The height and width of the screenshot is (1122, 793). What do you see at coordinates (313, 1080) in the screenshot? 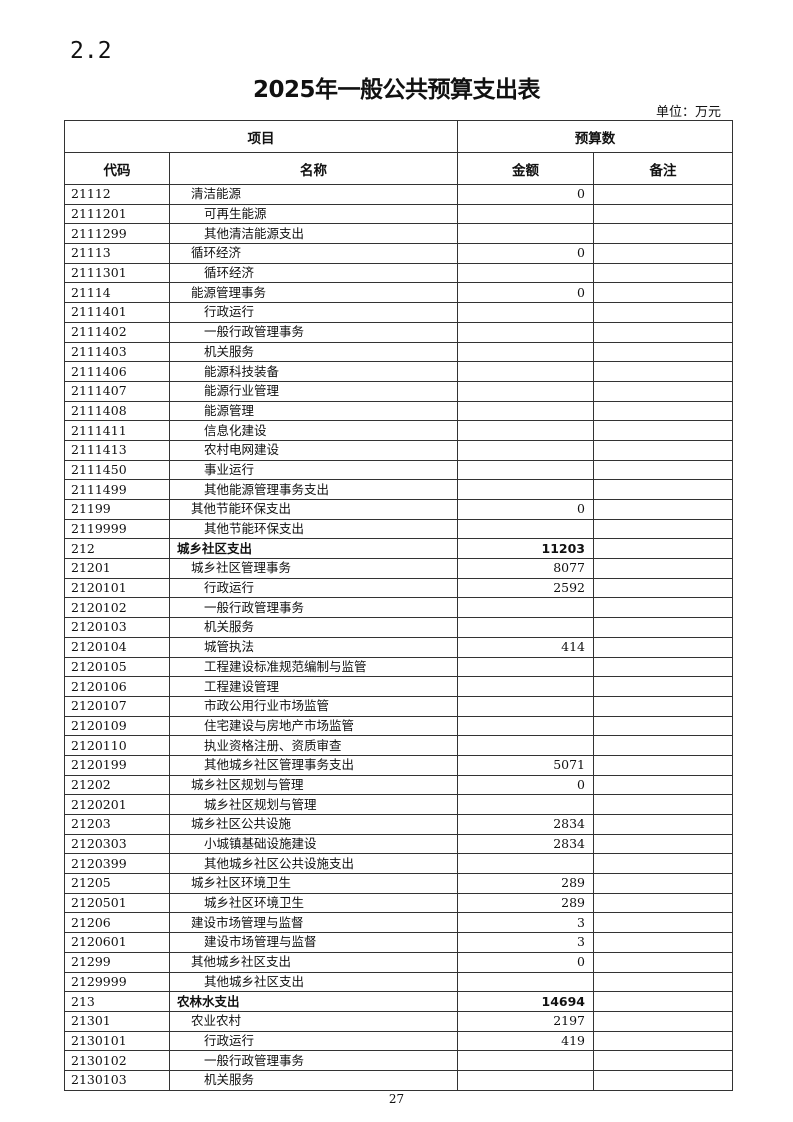
I see `row-name: 机关服务` at bounding box center [313, 1080].